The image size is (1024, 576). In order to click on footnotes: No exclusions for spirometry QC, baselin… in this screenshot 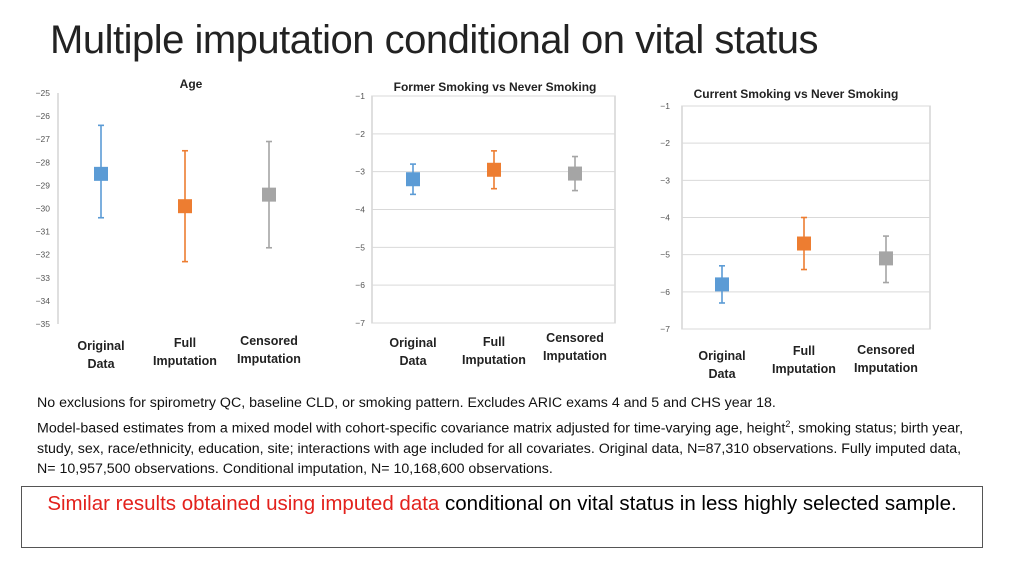, I will do `click(509, 436)`.